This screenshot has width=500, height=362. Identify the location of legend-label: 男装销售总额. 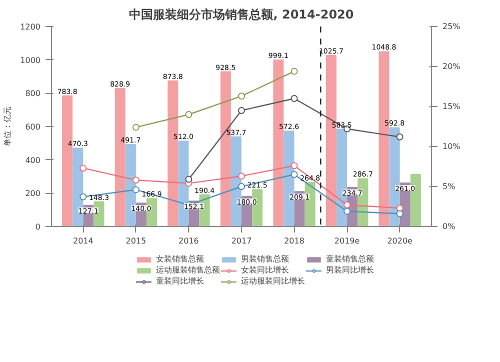
(265, 259).